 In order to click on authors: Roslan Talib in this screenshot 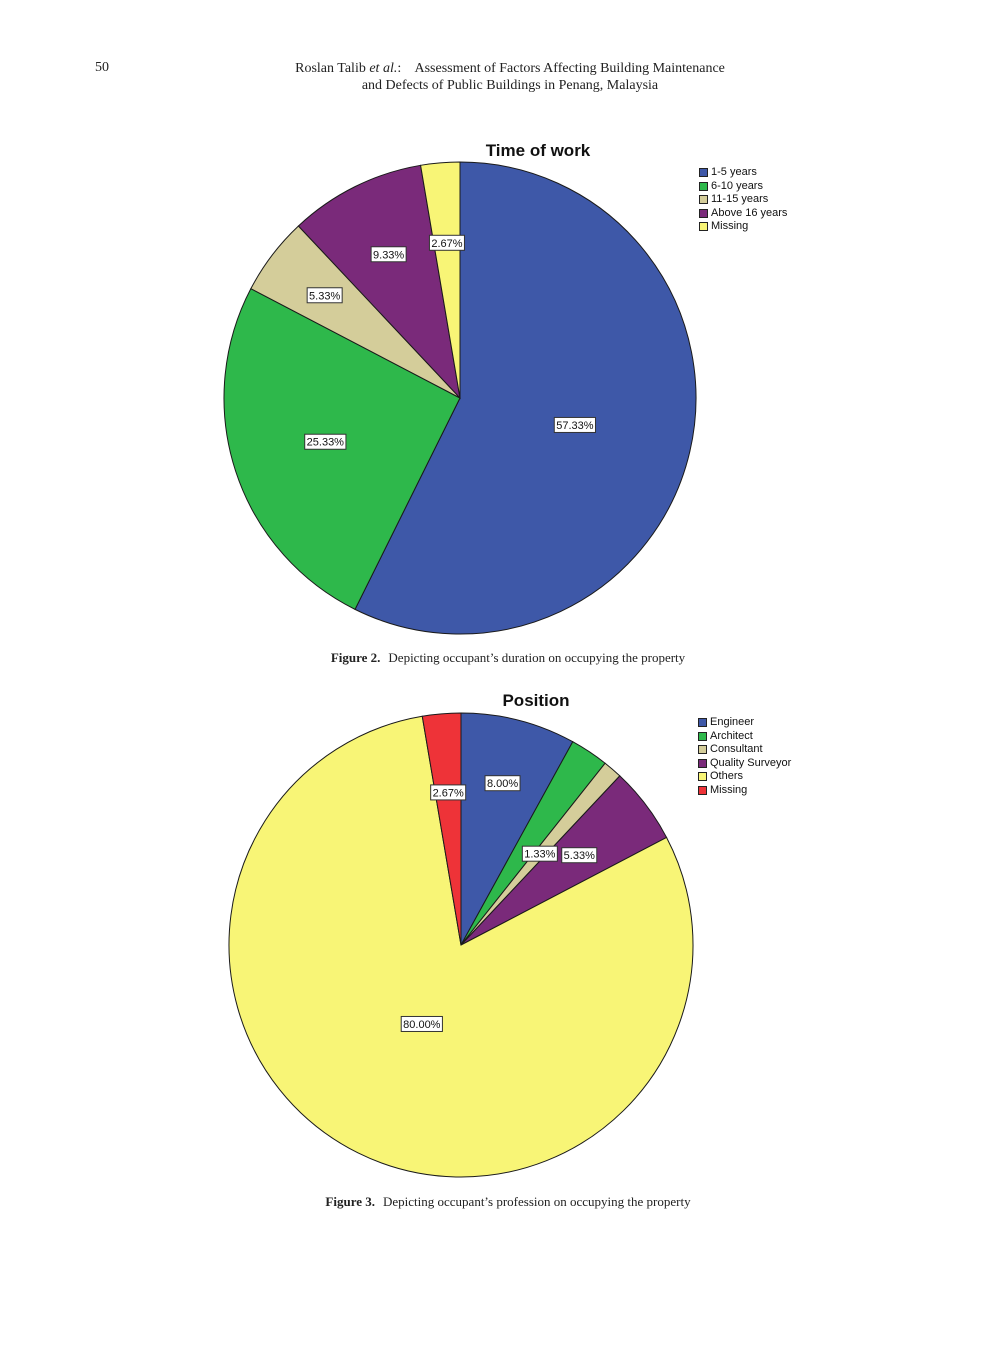, I will do `click(330, 68)`.